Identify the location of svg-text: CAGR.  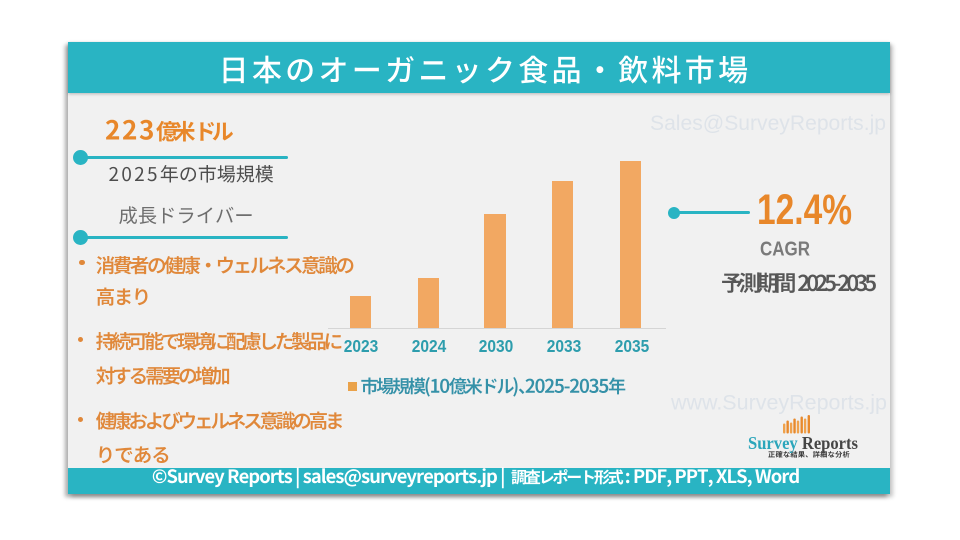
(785, 250).